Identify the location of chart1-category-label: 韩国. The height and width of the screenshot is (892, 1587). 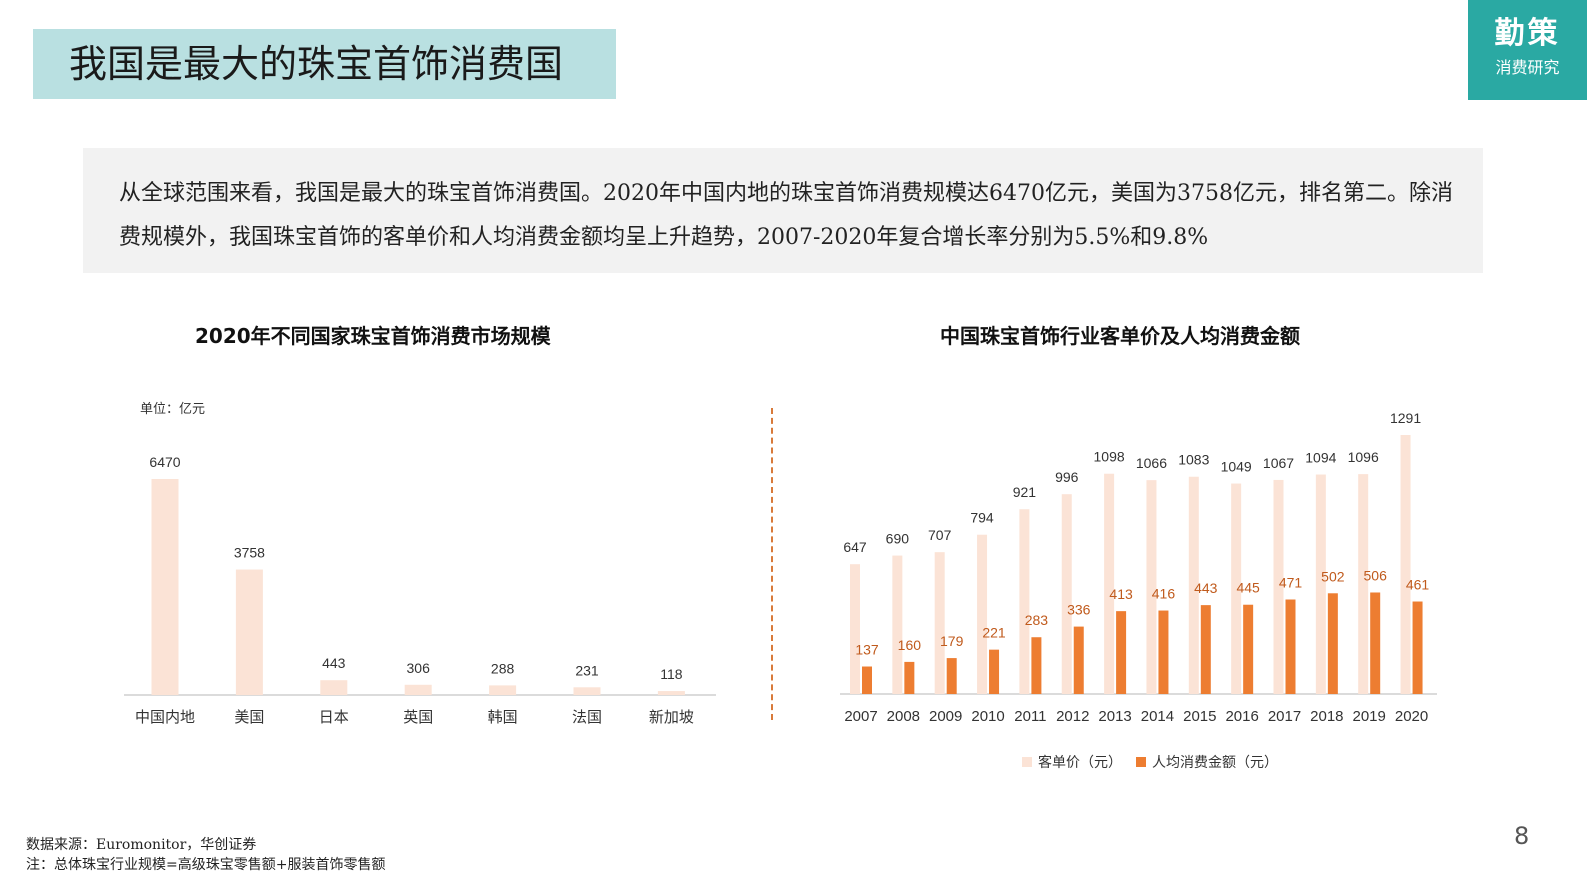
(503, 717).